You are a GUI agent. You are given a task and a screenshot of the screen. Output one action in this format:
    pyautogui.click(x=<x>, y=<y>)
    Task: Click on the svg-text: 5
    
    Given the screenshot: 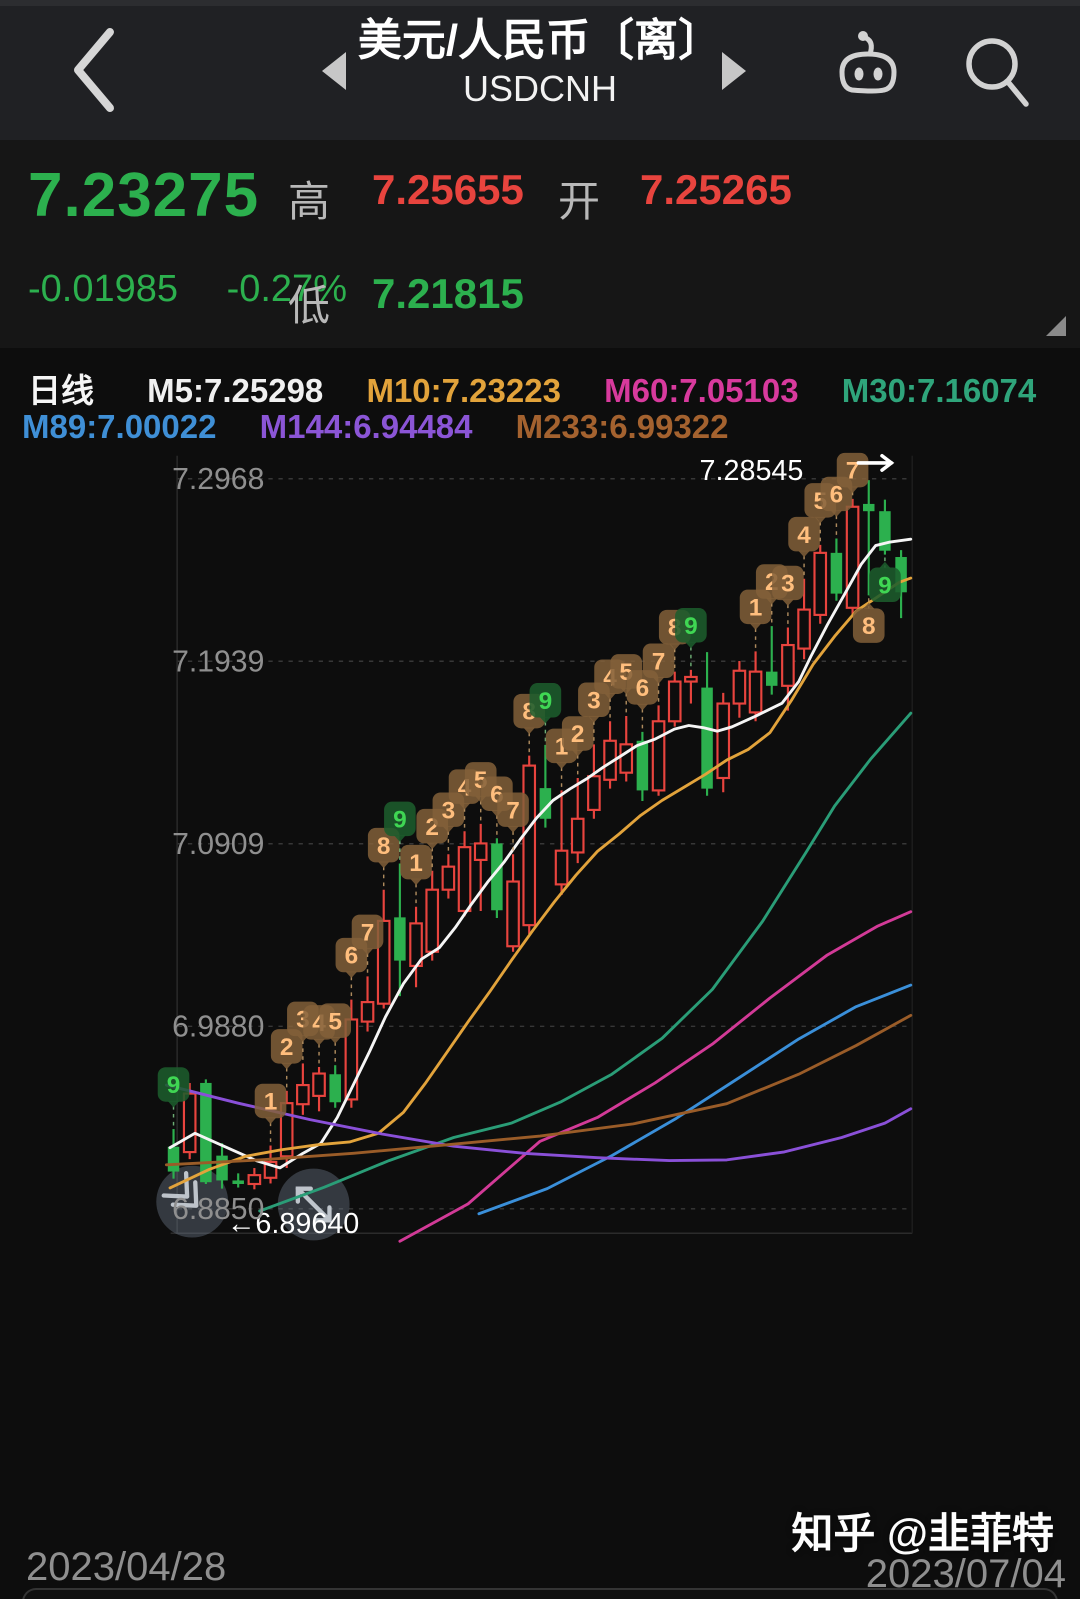 What is the action you would take?
    pyautogui.click(x=335, y=1021)
    